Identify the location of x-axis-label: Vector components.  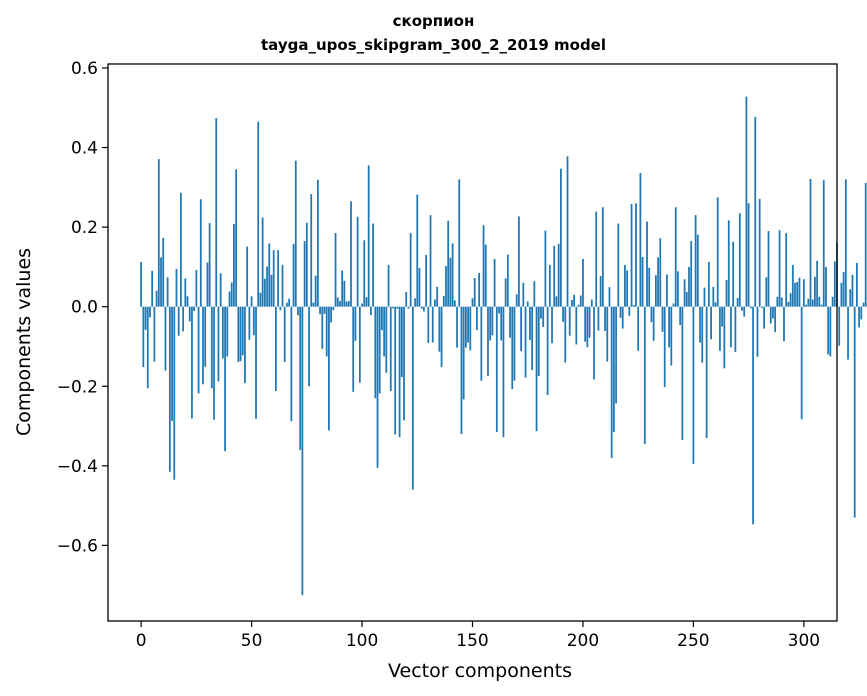
(480, 671).